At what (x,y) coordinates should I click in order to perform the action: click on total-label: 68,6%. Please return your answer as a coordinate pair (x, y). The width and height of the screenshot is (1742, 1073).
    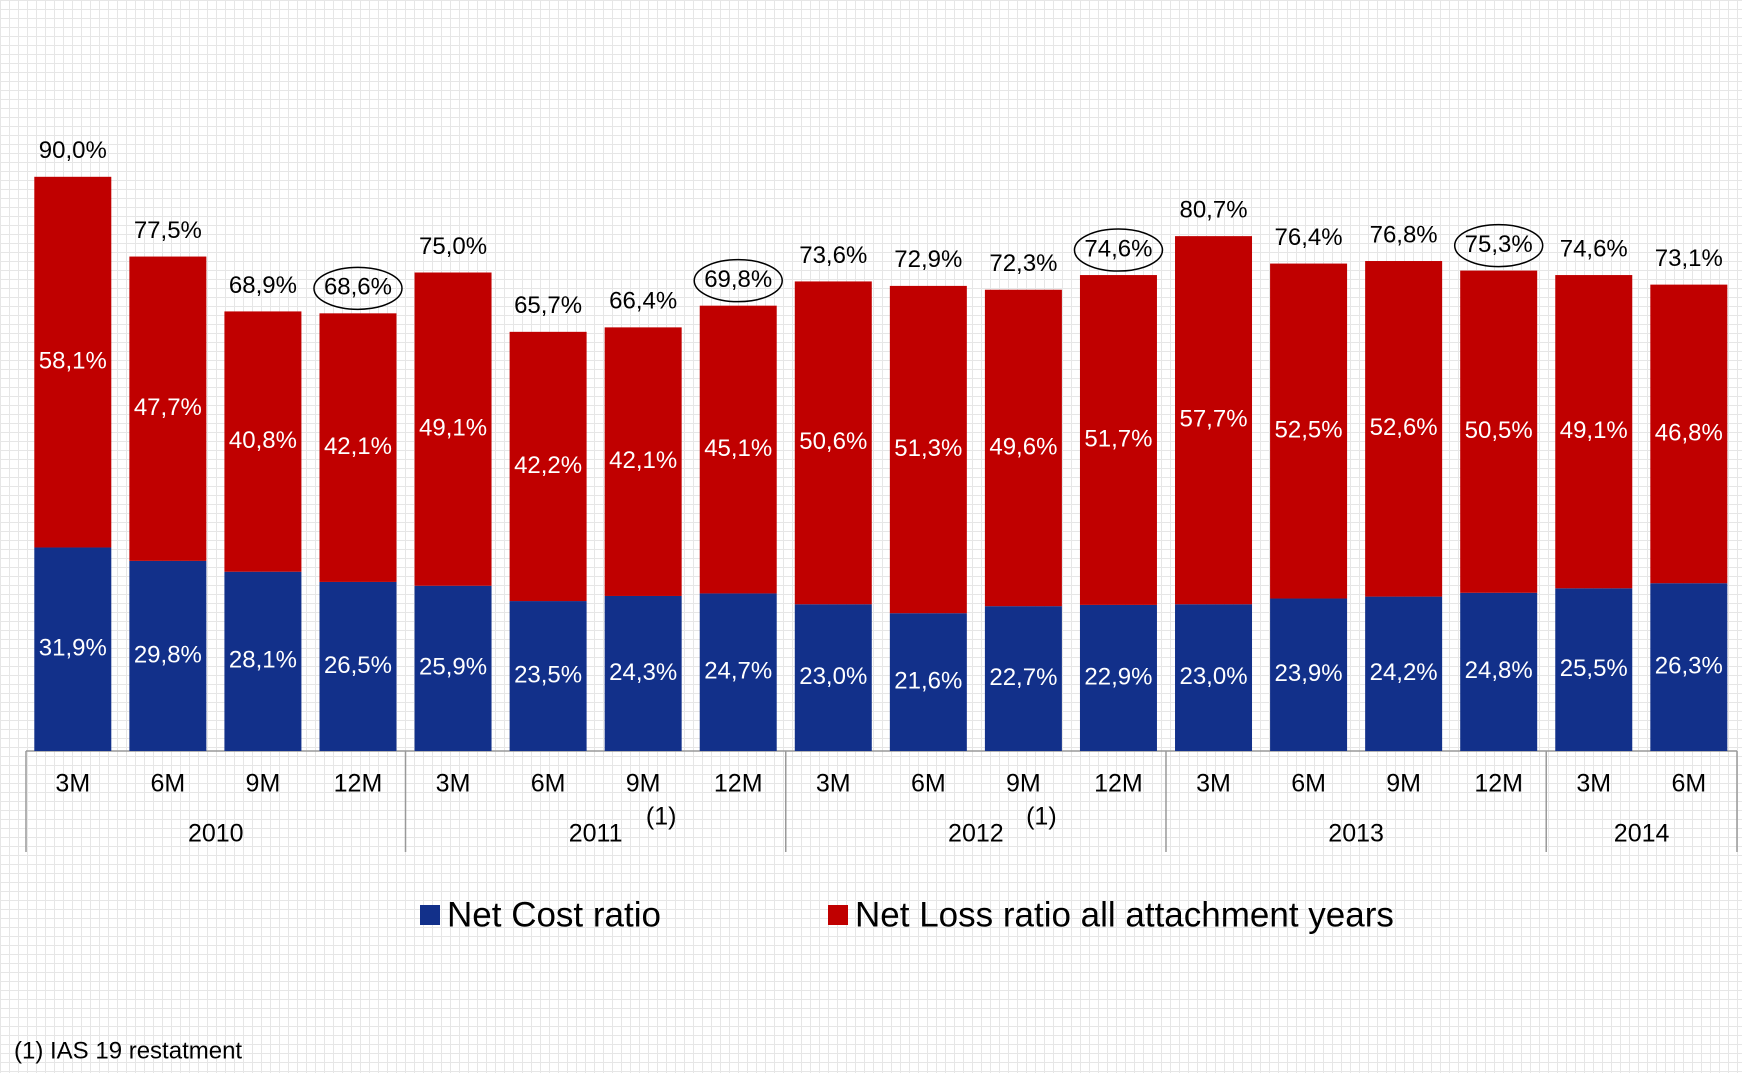
    Looking at the image, I should click on (358, 287).